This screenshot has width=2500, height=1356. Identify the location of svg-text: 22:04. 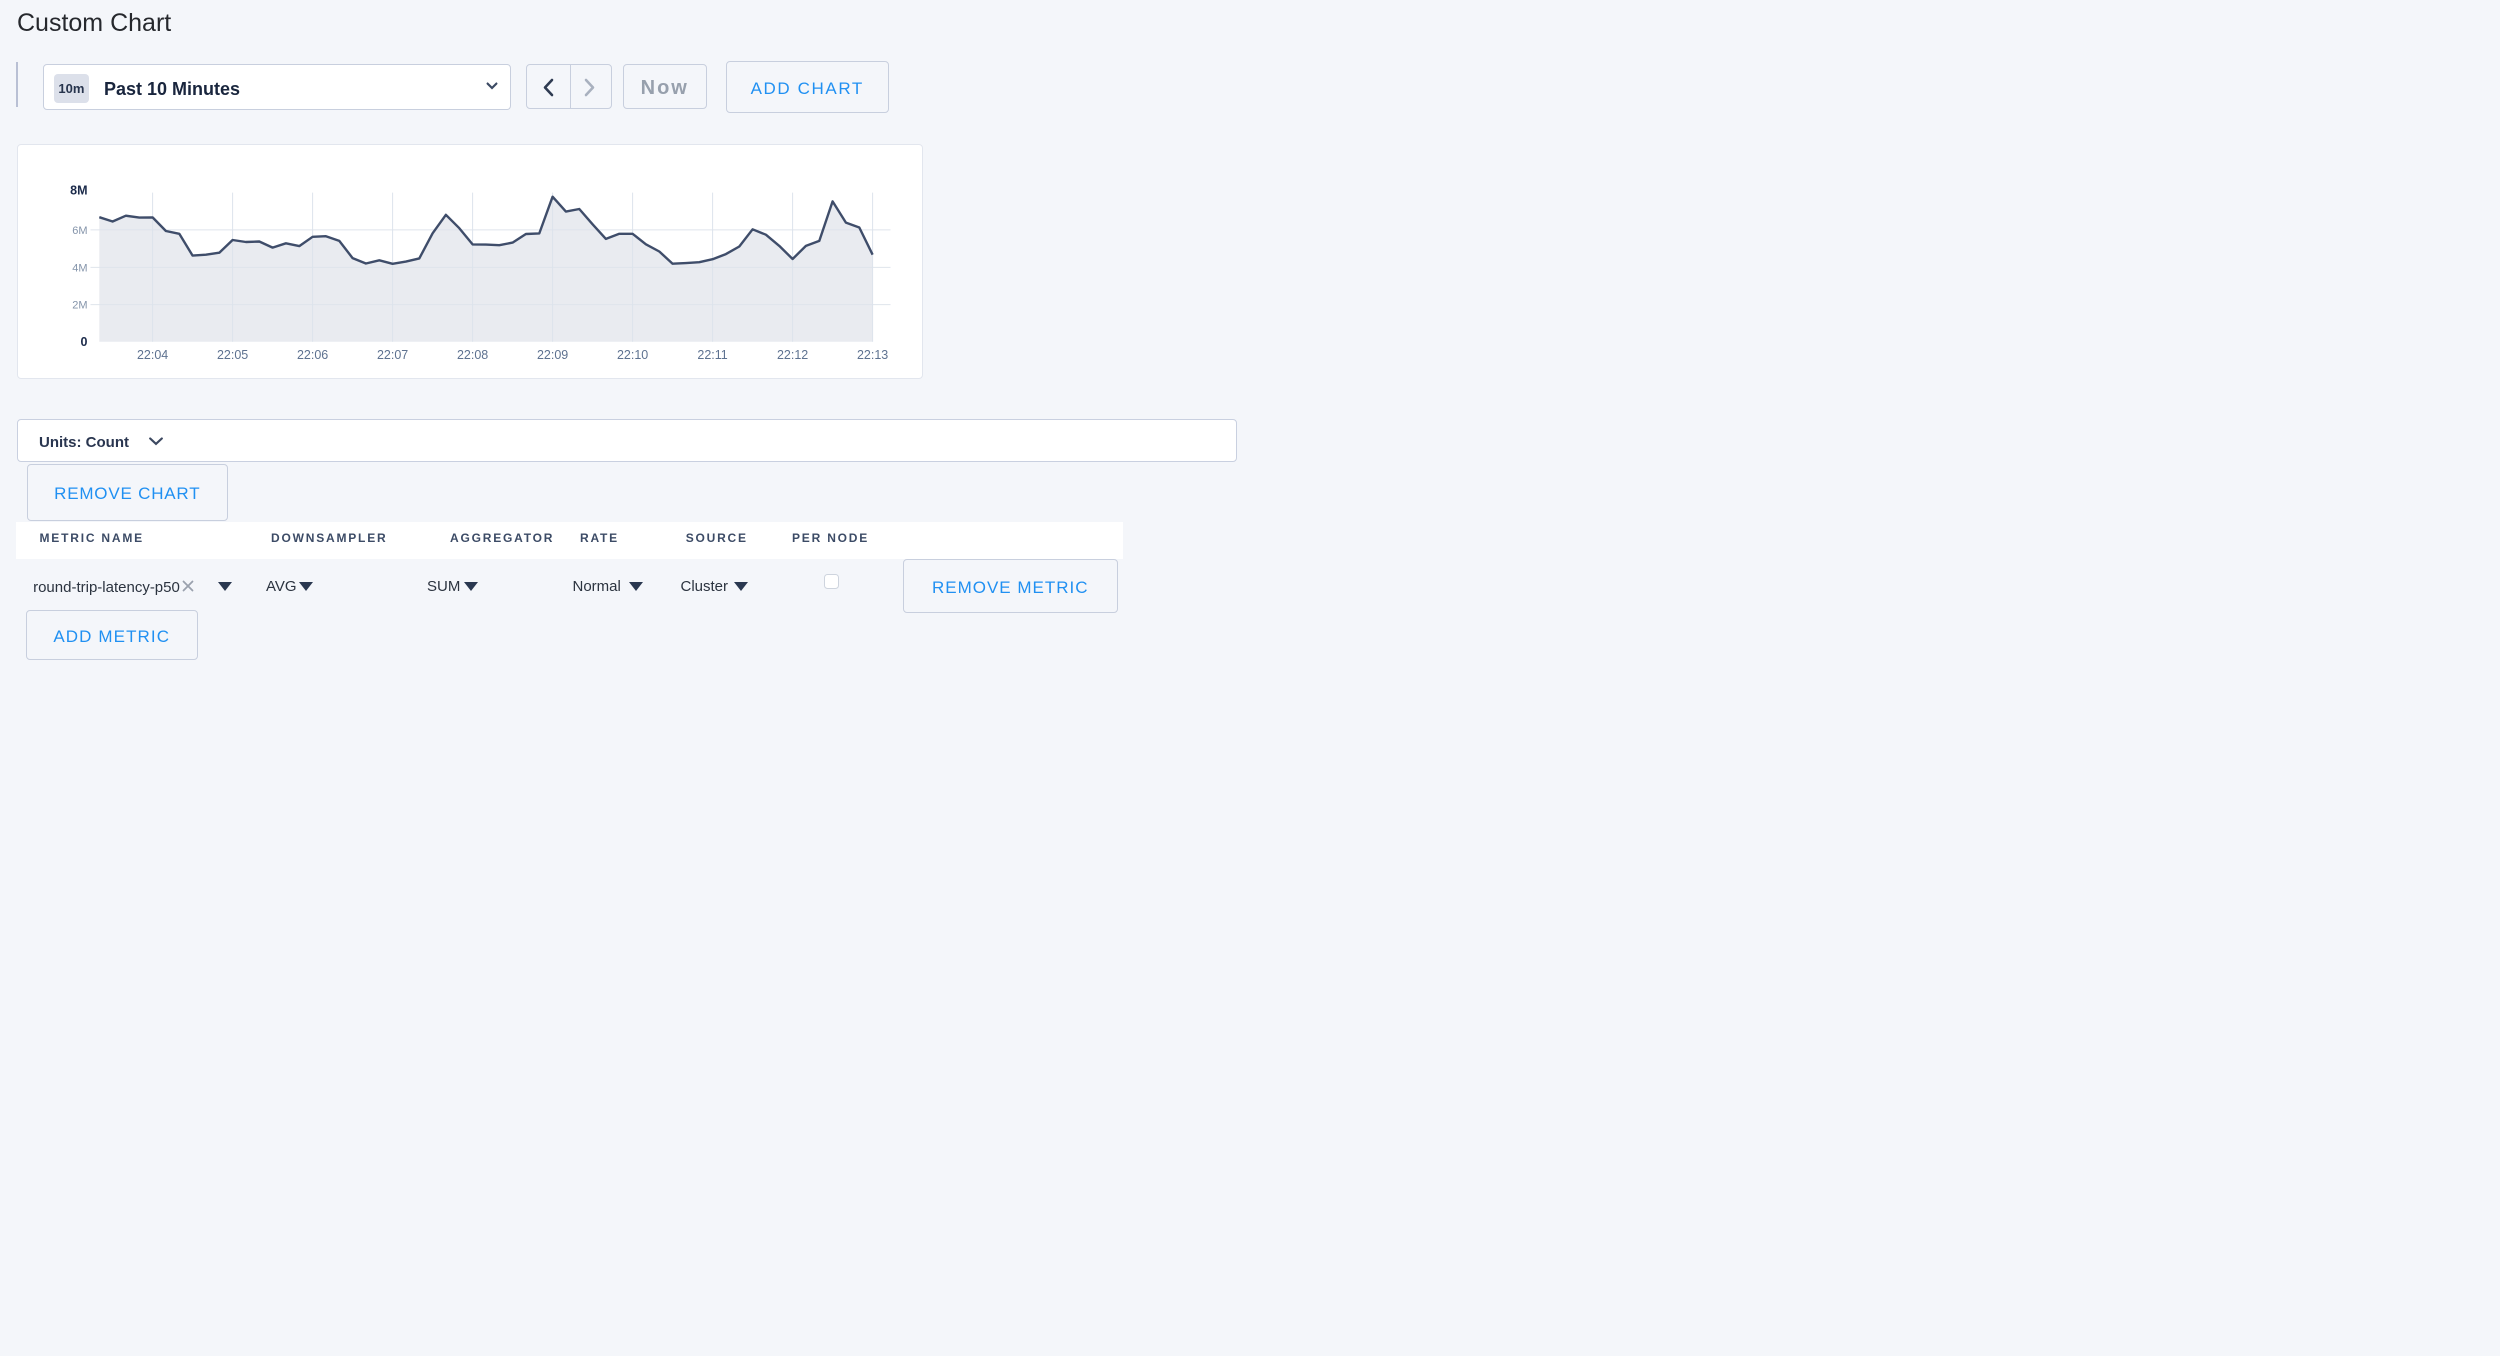
(151, 355).